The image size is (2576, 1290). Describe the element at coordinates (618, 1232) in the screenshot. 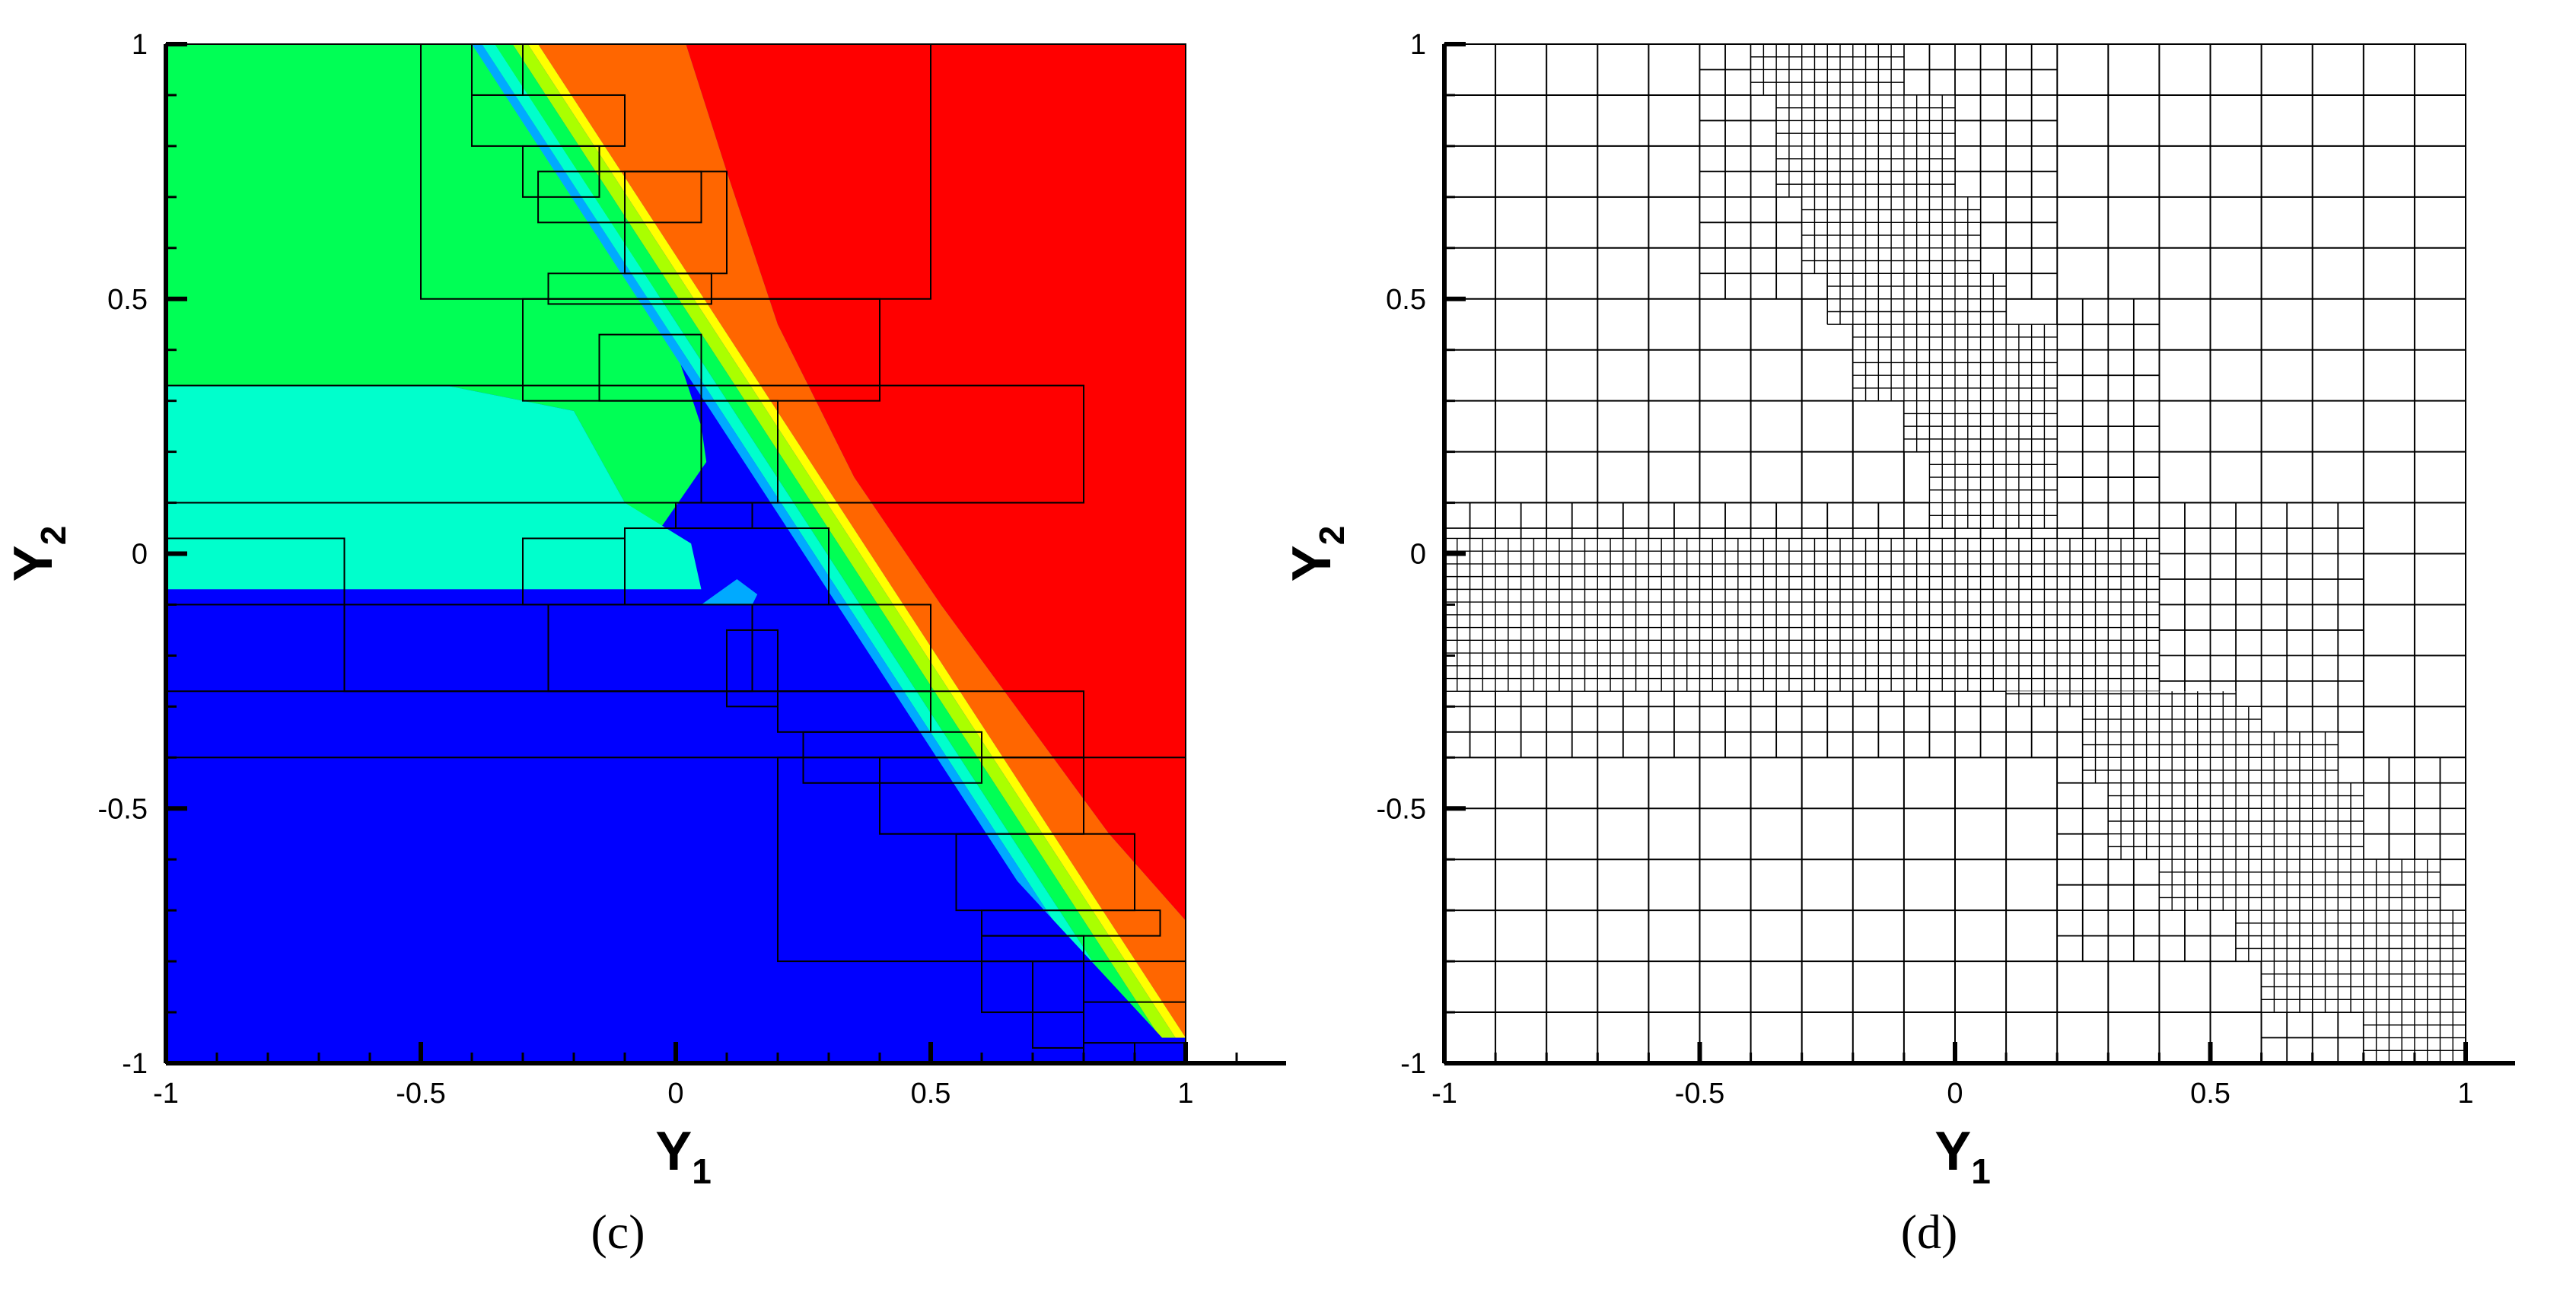

I see `panel-label: (c)` at that location.